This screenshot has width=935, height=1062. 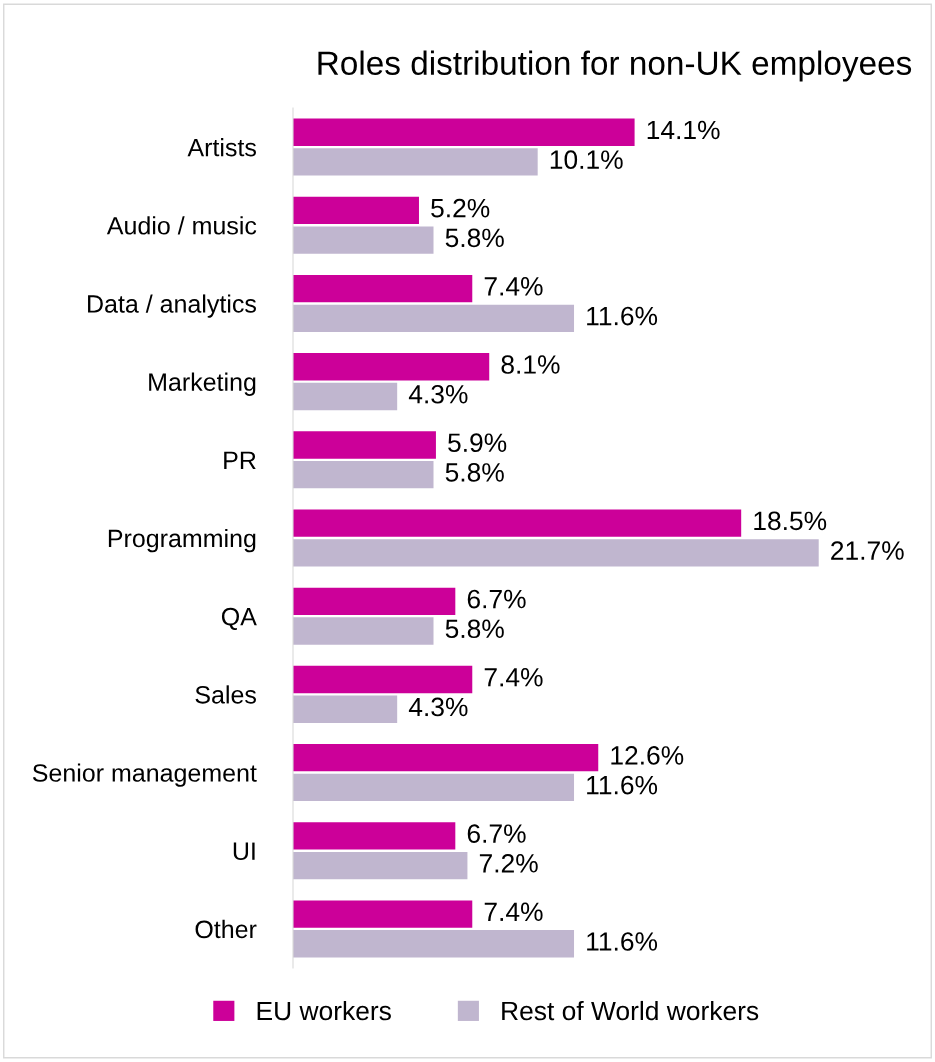 What do you see at coordinates (202, 384) in the screenshot?
I see `y-tick-label: Marketing` at bounding box center [202, 384].